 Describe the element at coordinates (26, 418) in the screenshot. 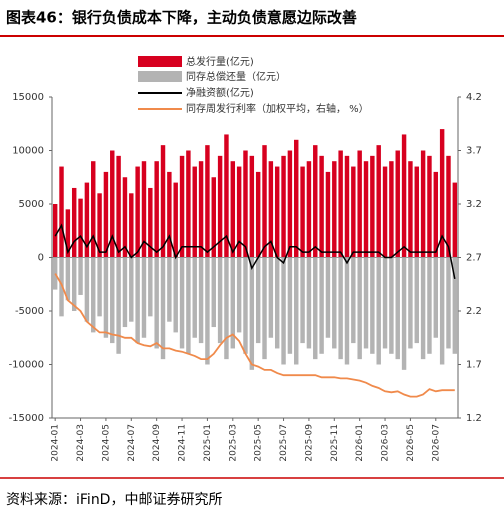

I see `y-tick-label: -15000` at that location.